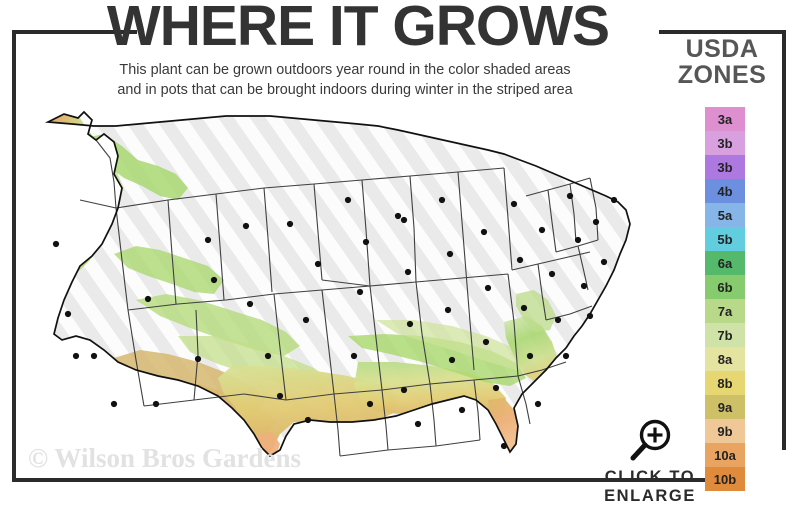  What do you see at coordinates (725, 335) in the screenshot?
I see `zone-swatch-7b: 7b` at bounding box center [725, 335].